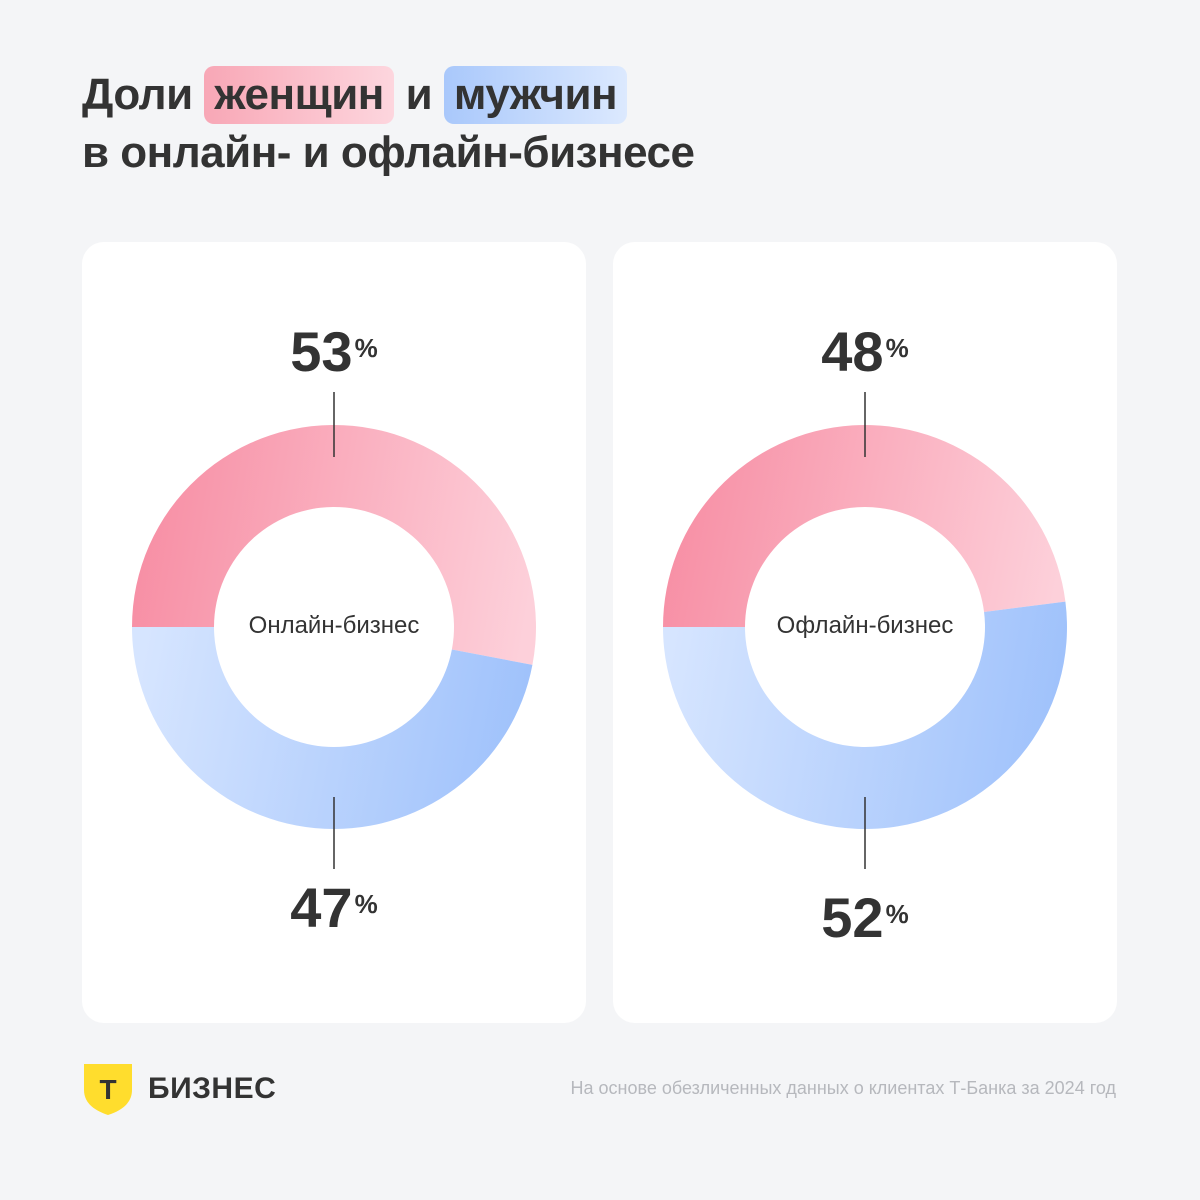 This screenshot has height=1200, width=1200. Describe the element at coordinates (388, 152) in the screenshot. I see `title-line-2: в онлайн- и офлайн-бизнесе` at that location.